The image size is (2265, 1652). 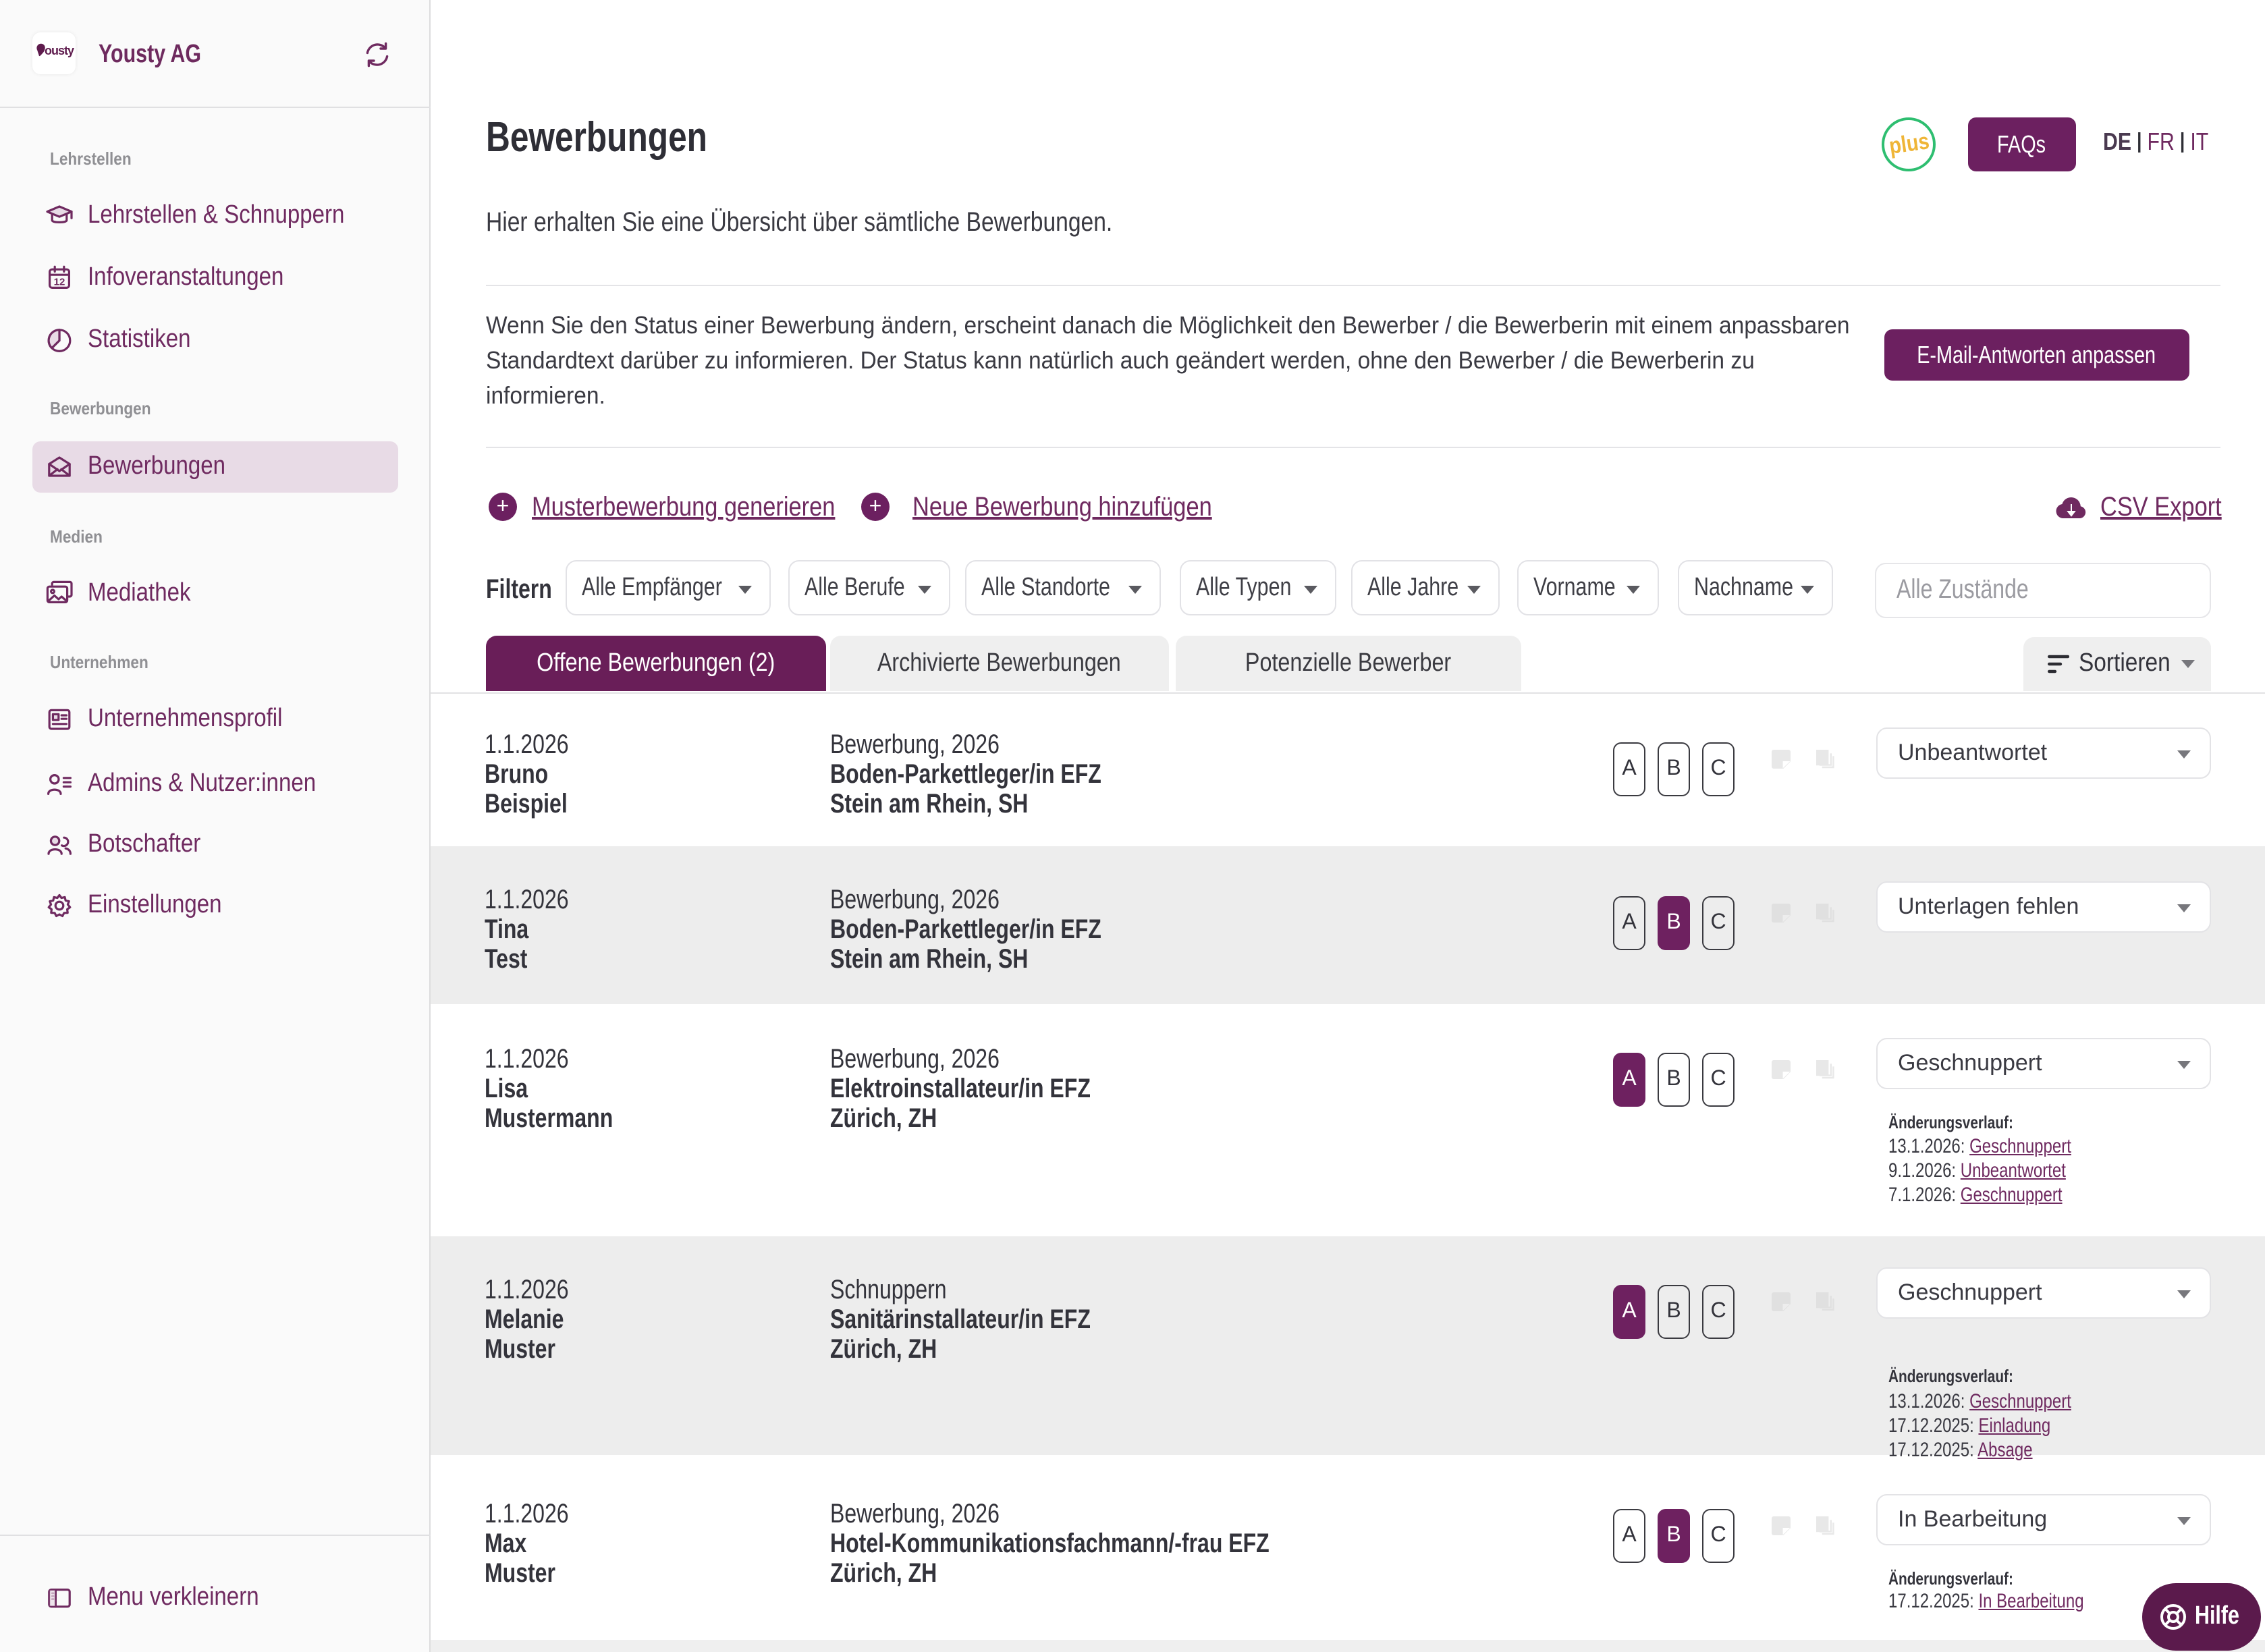 What do you see at coordinates (59, 50) in the screenshot?
I see `svg-text: ousty` at bounding box center [59, 50].